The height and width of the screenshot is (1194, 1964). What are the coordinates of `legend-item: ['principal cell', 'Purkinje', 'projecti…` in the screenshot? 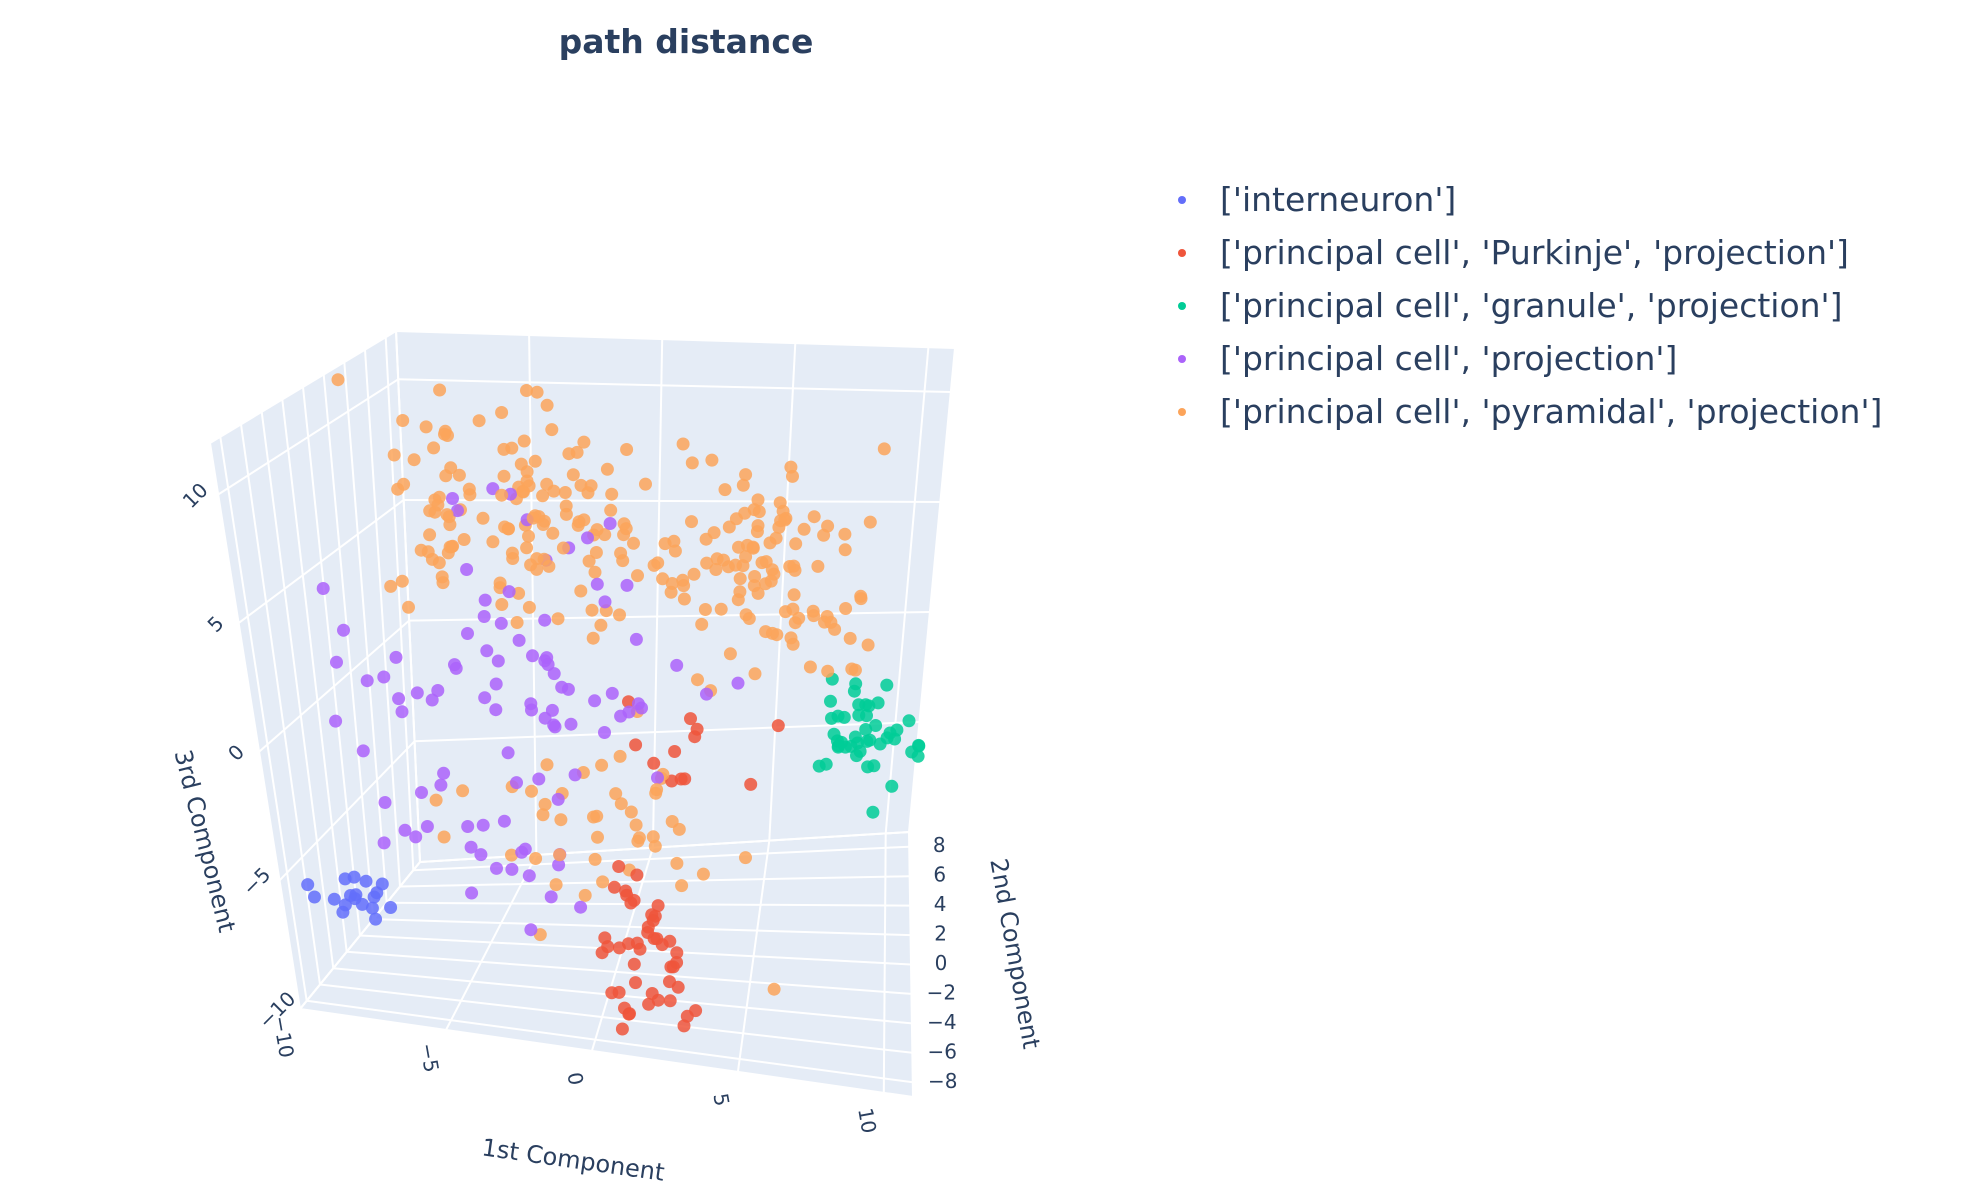 It's located at (1513, 252).